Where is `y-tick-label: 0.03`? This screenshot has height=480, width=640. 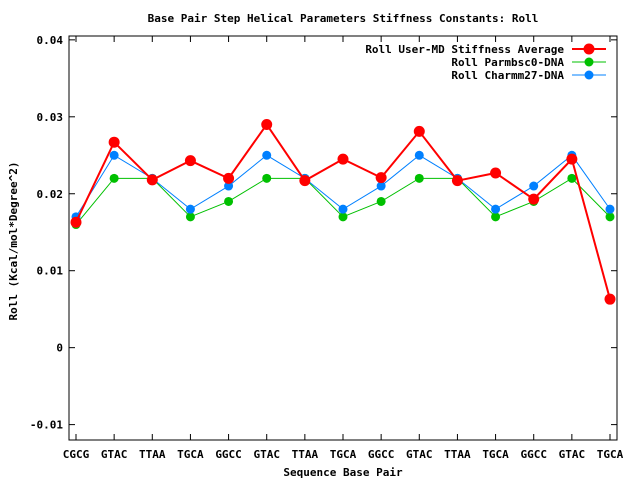 y-tick-label: 0.03 is located at coordinates (50, 117).